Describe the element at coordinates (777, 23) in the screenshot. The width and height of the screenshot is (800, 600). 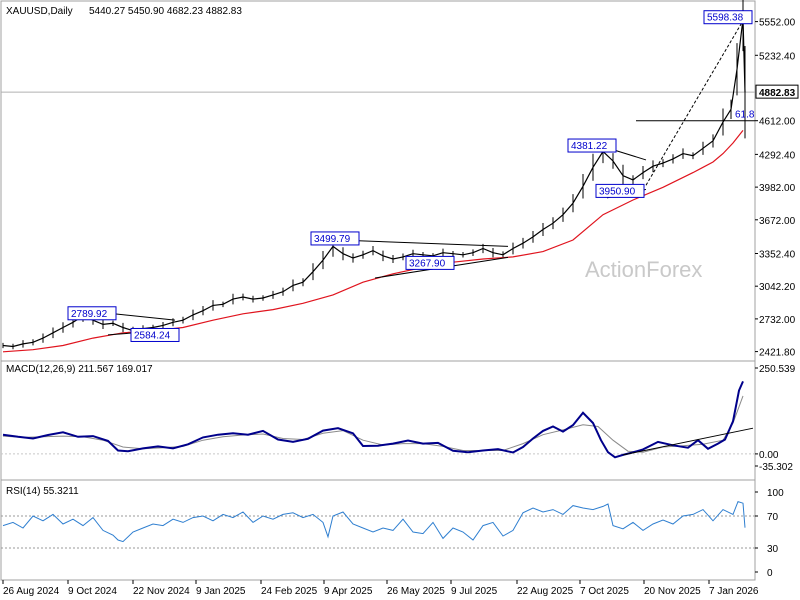
I see `price-y-tick-label: 5552.00` at that location.